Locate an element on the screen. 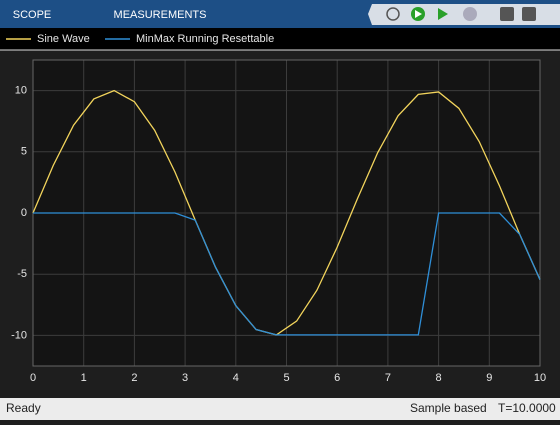 Image resolution: width=560 pixels, height=425 pixels. stop-button is located at coordinates (470, 14).